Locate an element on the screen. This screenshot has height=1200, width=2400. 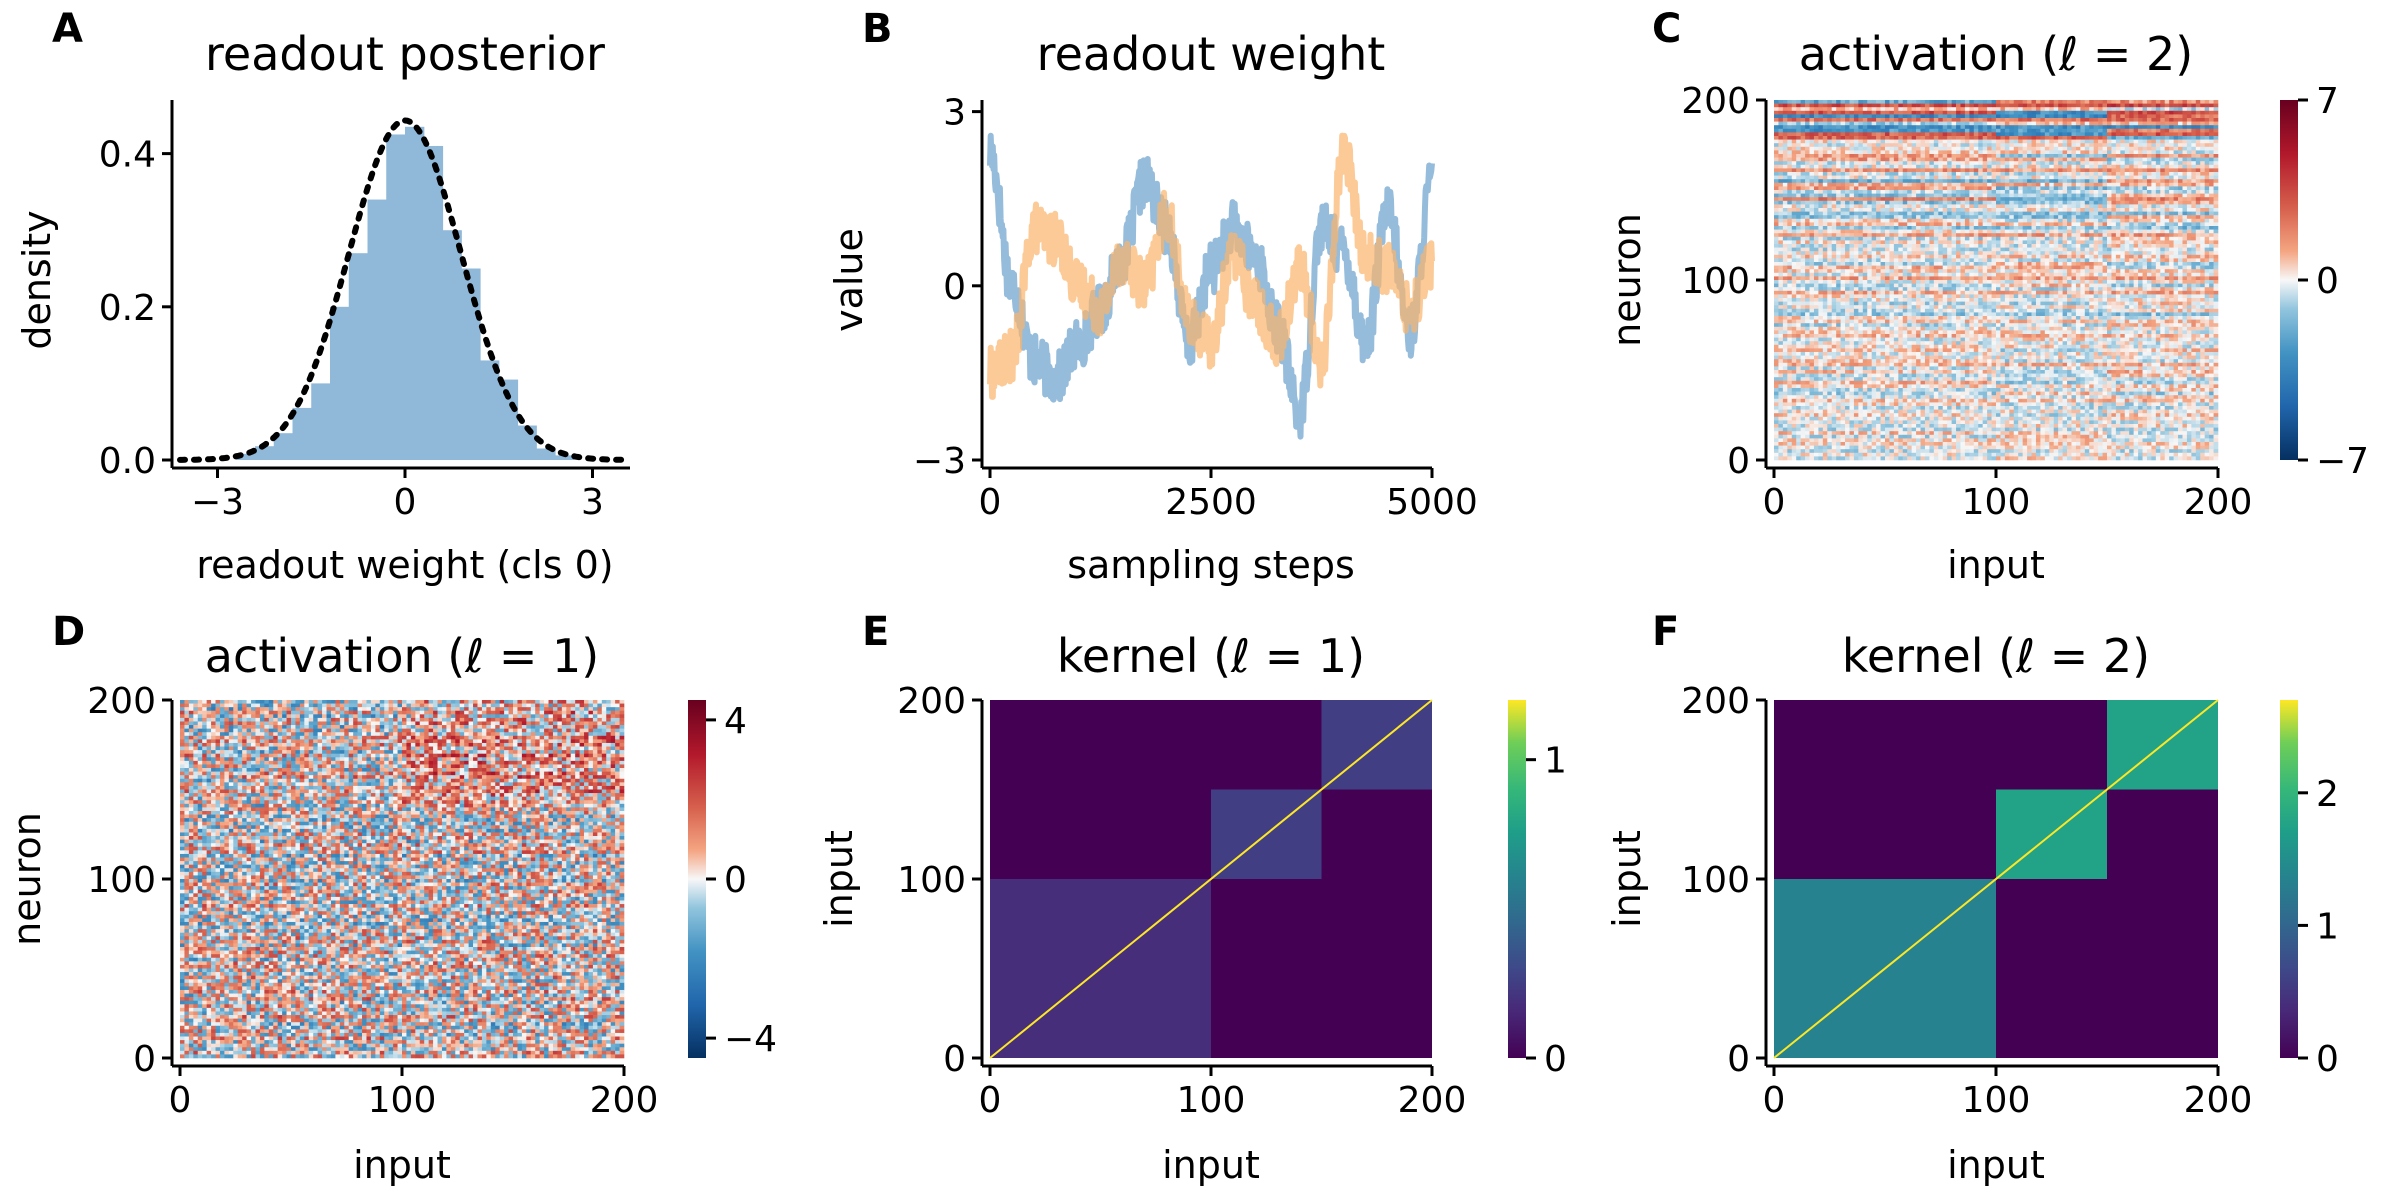
histogram-bar is located at coordinates (415, 293).